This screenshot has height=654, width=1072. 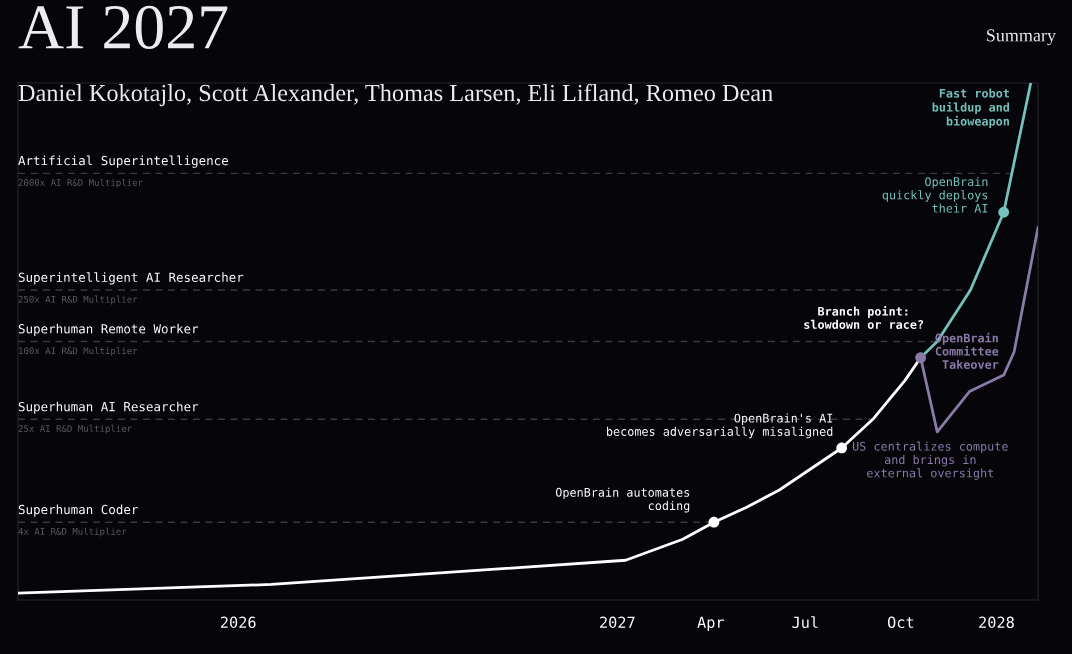 What do you see at coordinates (108, 339) in the screenshot?
I see `ref-line-label: Superhuman Remote Worker 100x AI R&D Multiplier` at bounding box center [108, 339].